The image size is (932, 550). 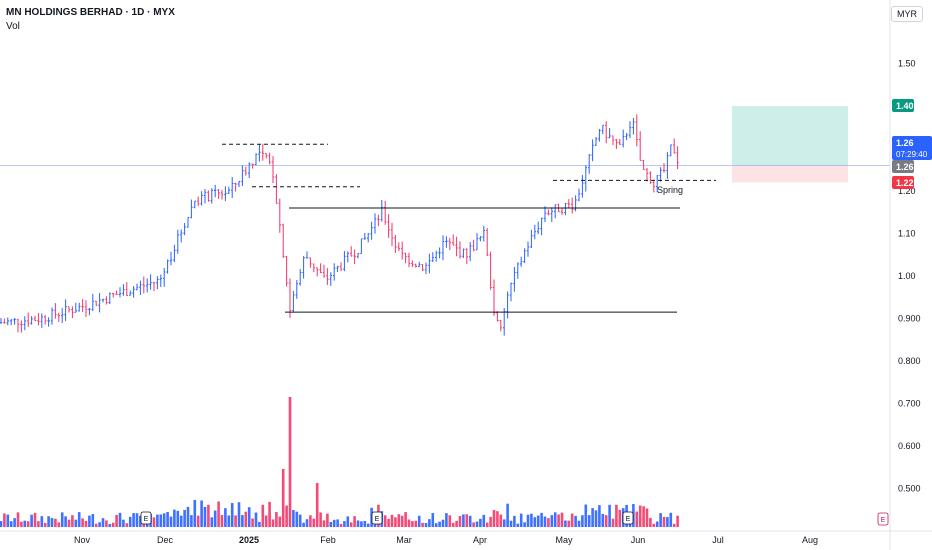 I want to click on x-tick-label: Jul, so click(x=718, y=540).